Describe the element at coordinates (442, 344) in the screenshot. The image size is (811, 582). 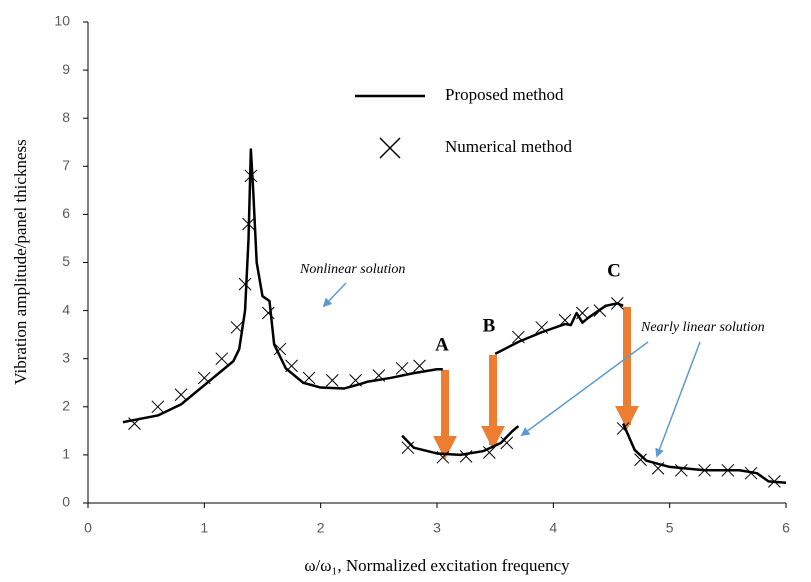
I see `annotation: A` at that location.